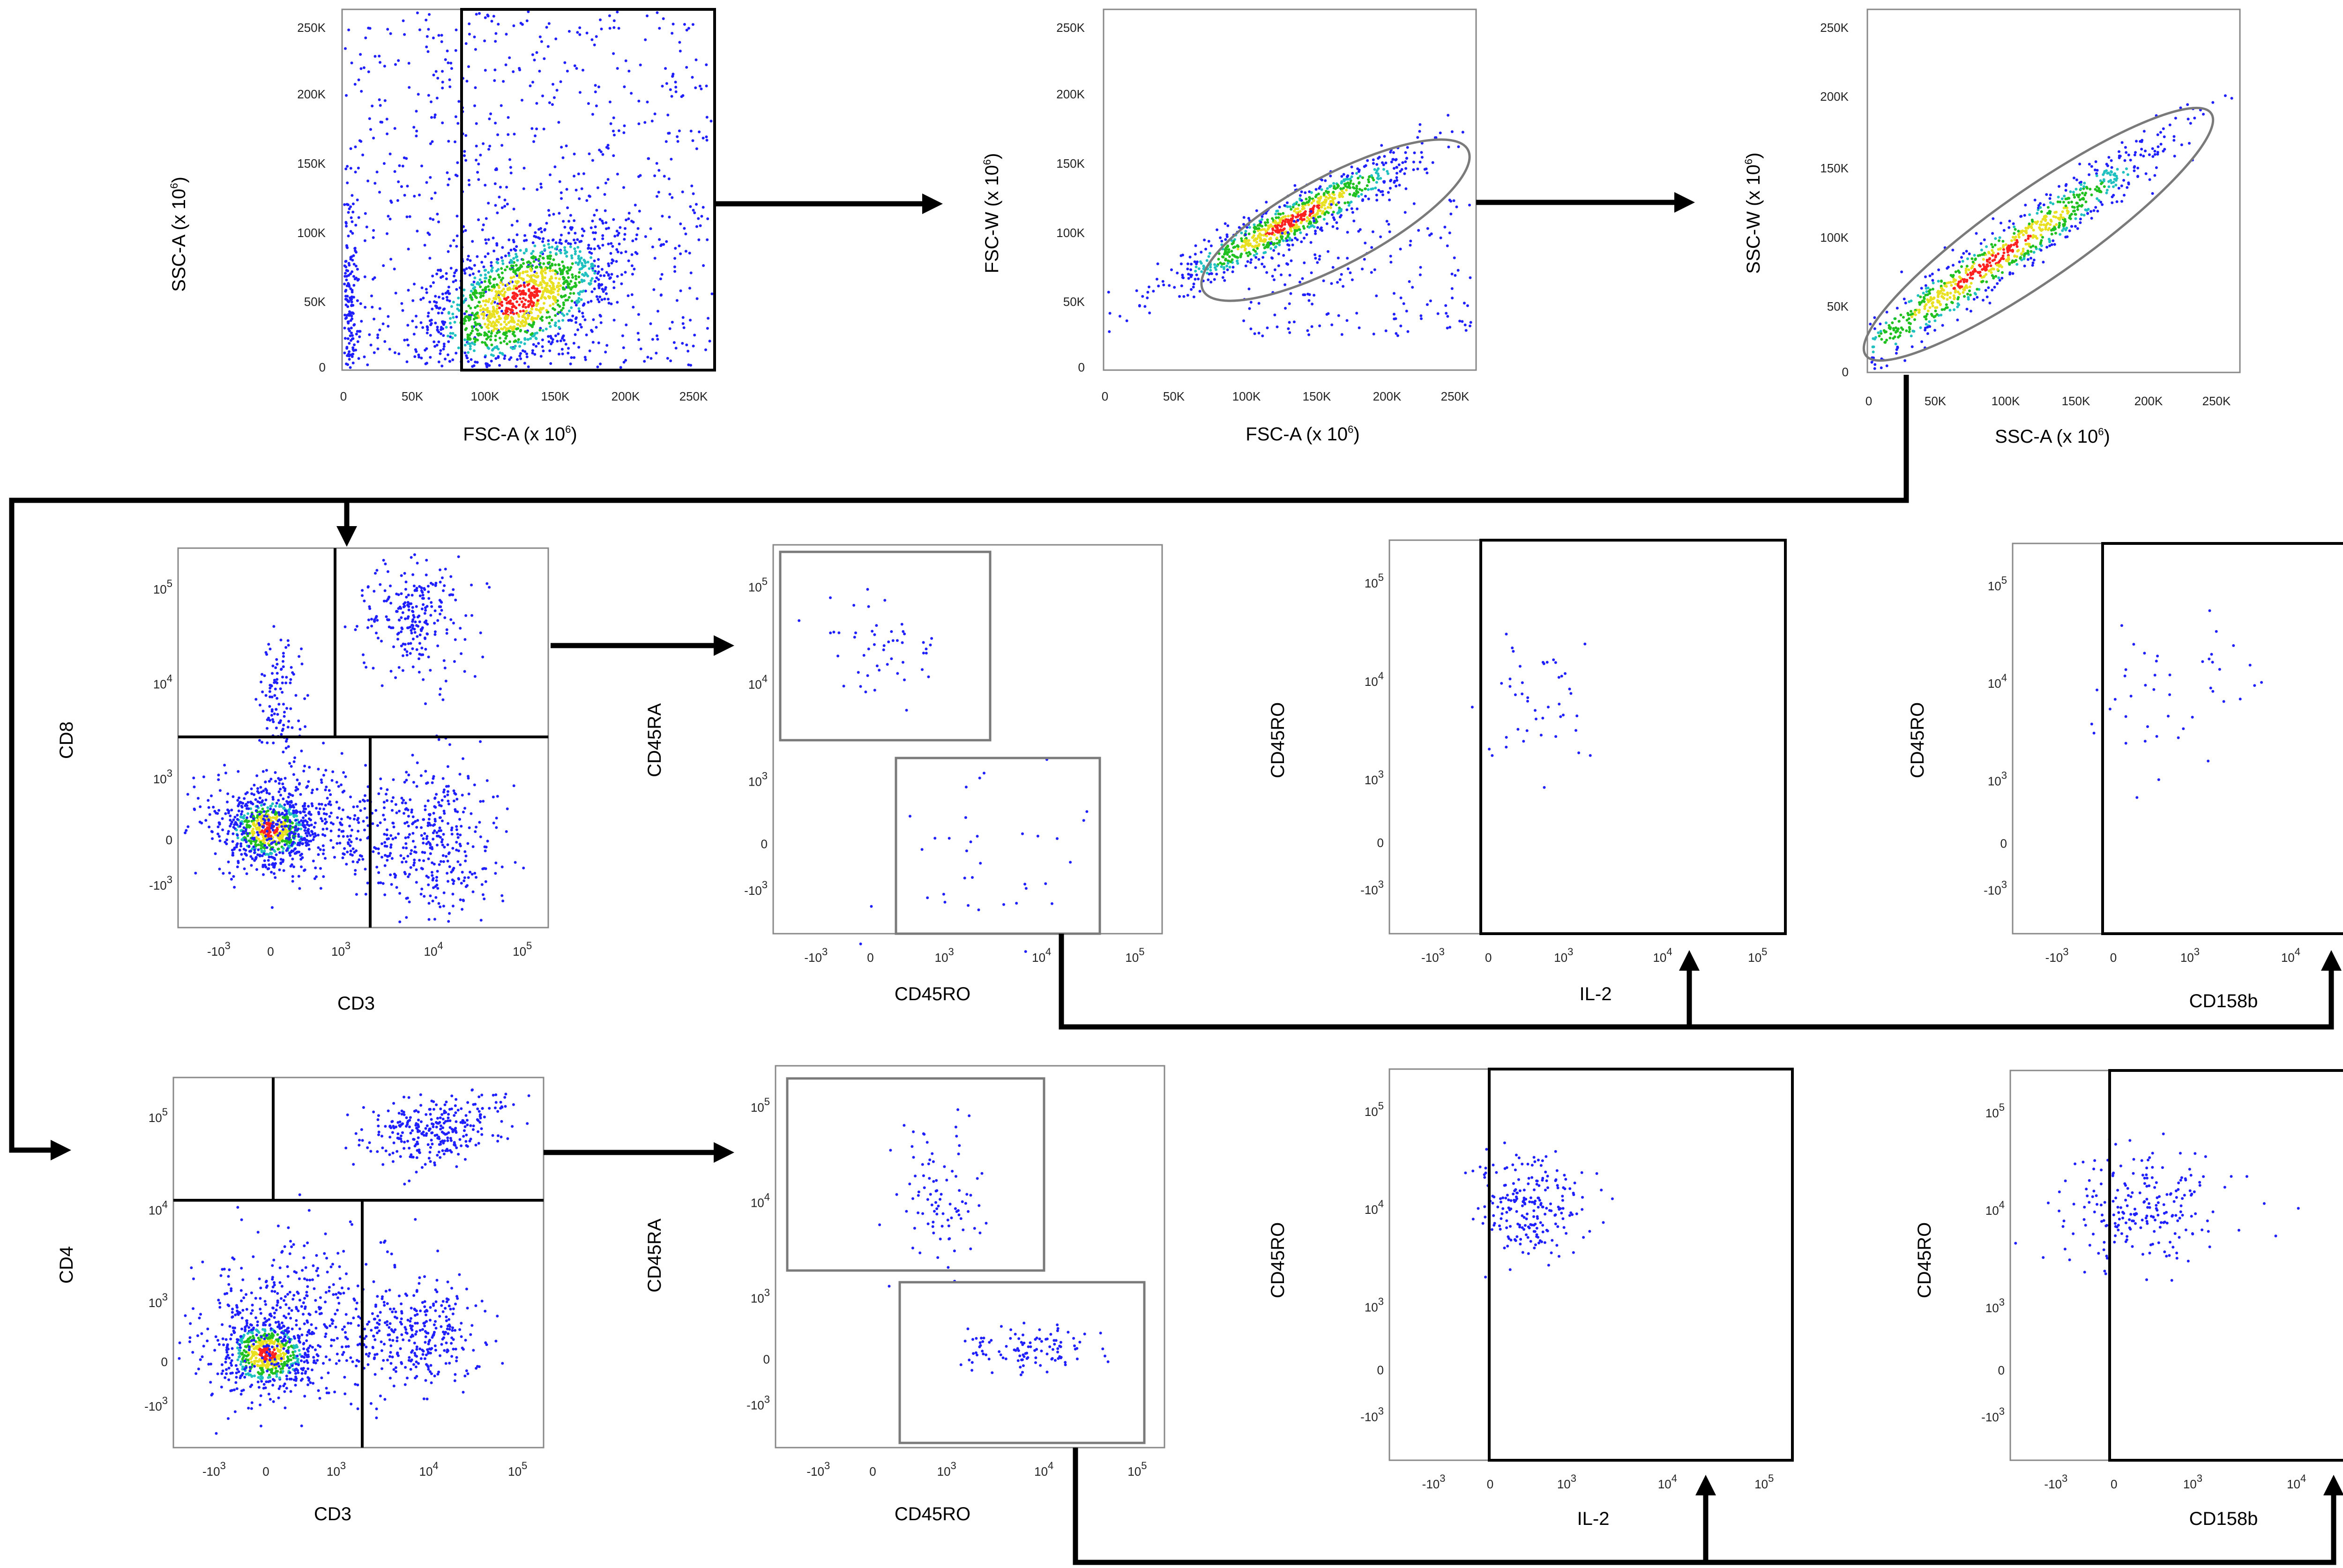 This screenshot has height=1568, width=2343. What do you see at coordinates (528, 189) in the screenshot?
I see `scatter-points` at bounding box center [528, 189].